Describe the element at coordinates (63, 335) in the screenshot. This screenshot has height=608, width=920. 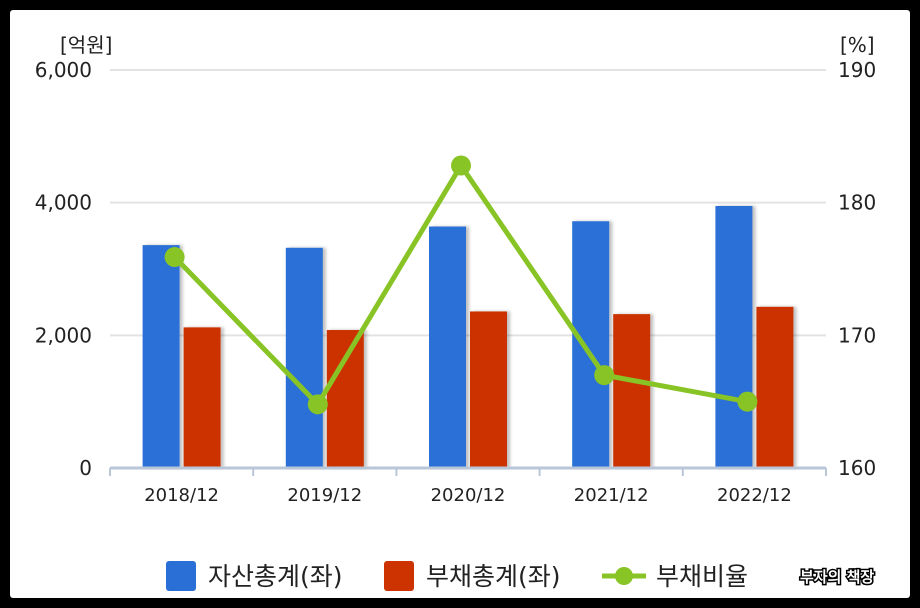
I see `left-axis-tick-label: 2,000` at that location.